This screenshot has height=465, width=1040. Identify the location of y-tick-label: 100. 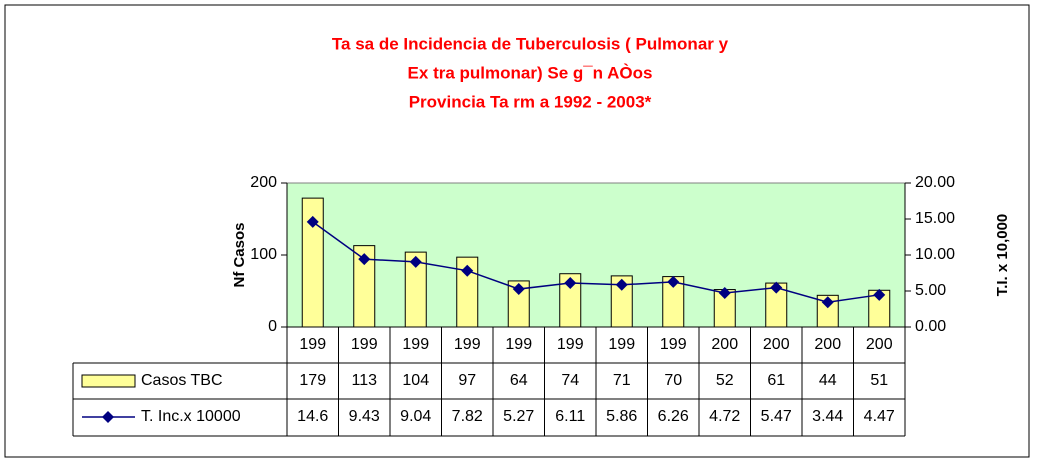
(263, 254).